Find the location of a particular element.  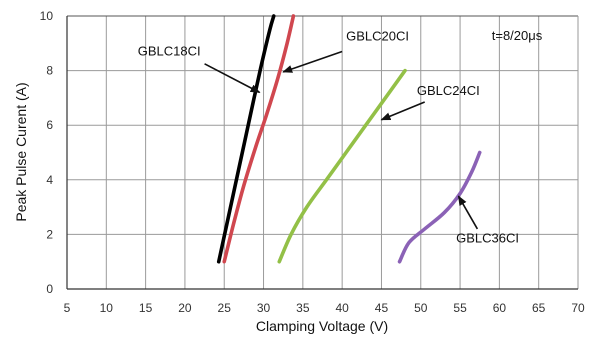

x-tick-label: 10 is located at coordinates (107, 308).